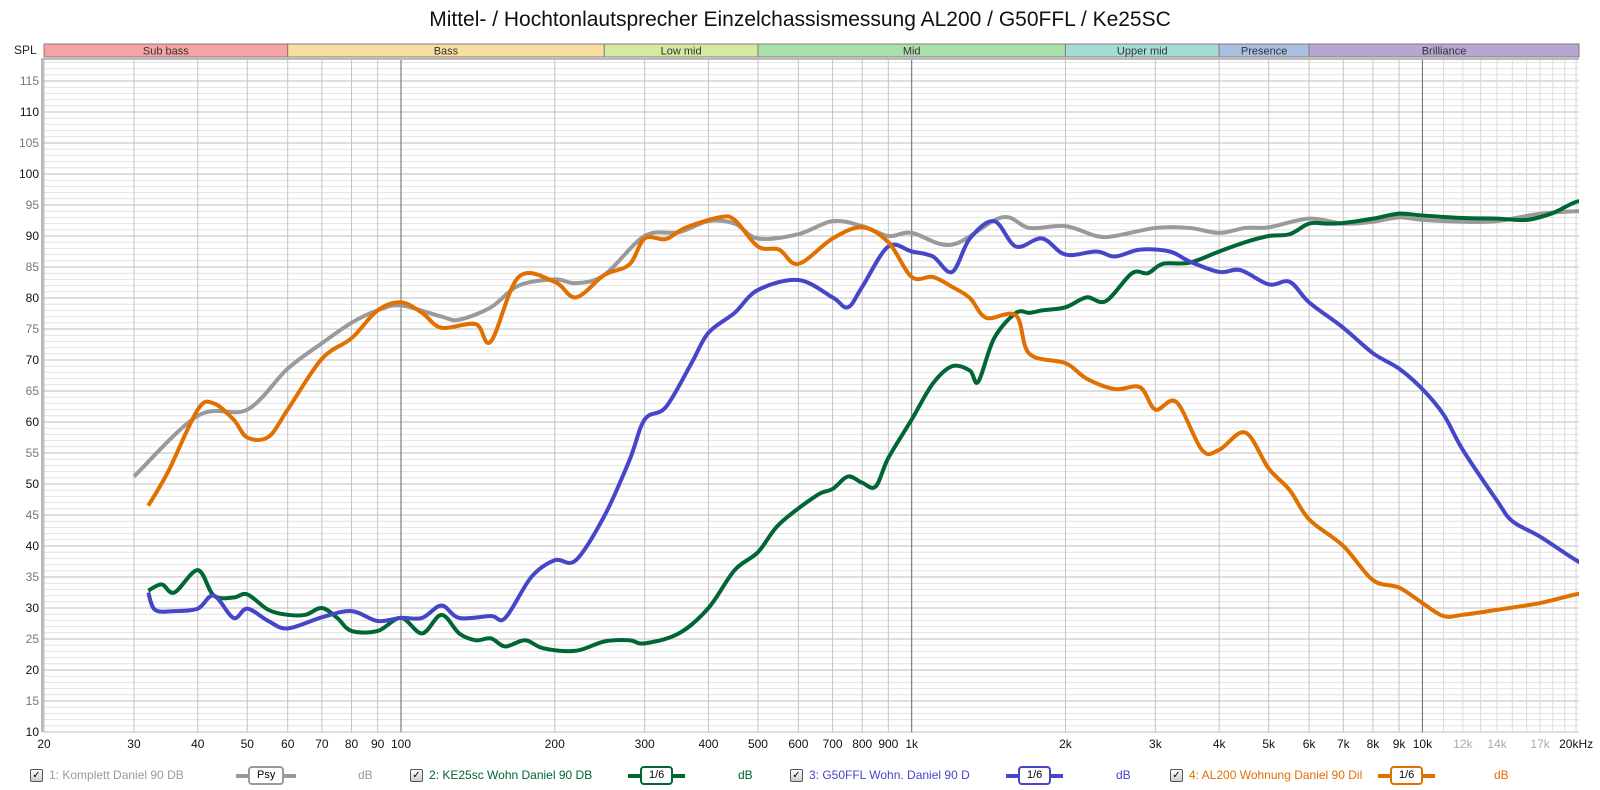  I want to click on smoothing-label: Psy, so click(266, 775).